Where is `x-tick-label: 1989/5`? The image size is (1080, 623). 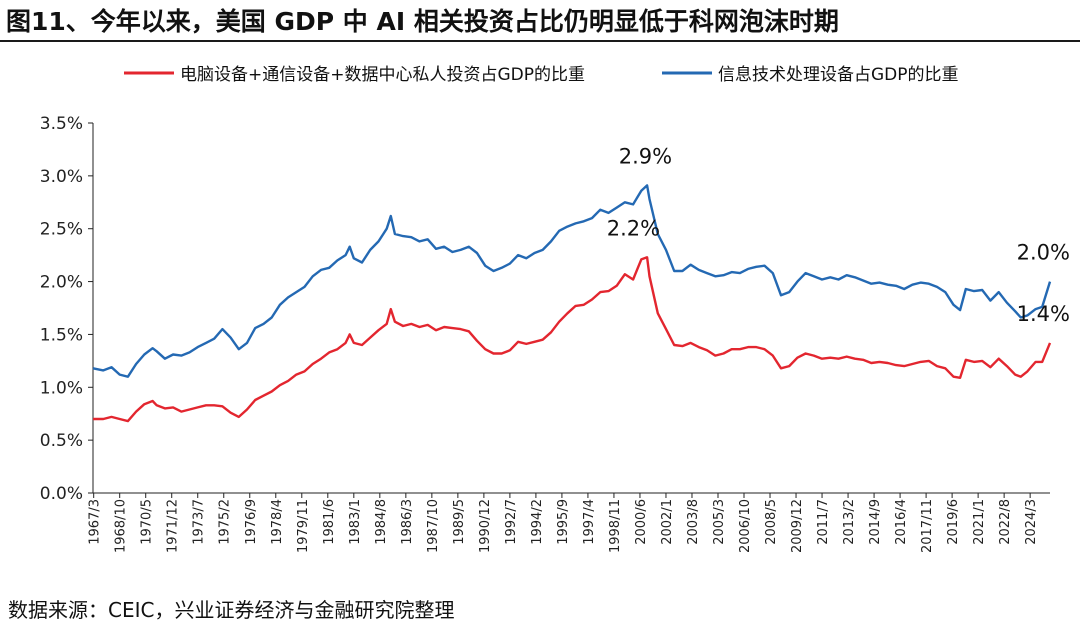 x-tick-label: 1989/5 is located at coordinates (459, 522).